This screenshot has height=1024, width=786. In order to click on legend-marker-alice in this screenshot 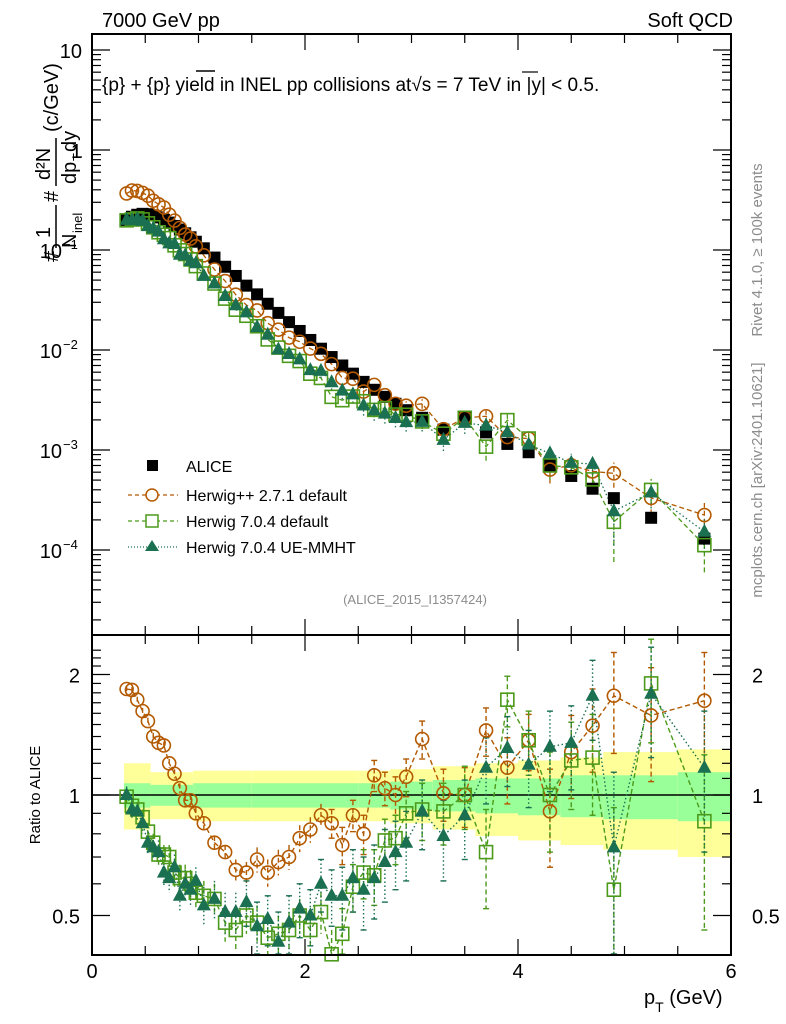, I will do `click(152, 465)`.